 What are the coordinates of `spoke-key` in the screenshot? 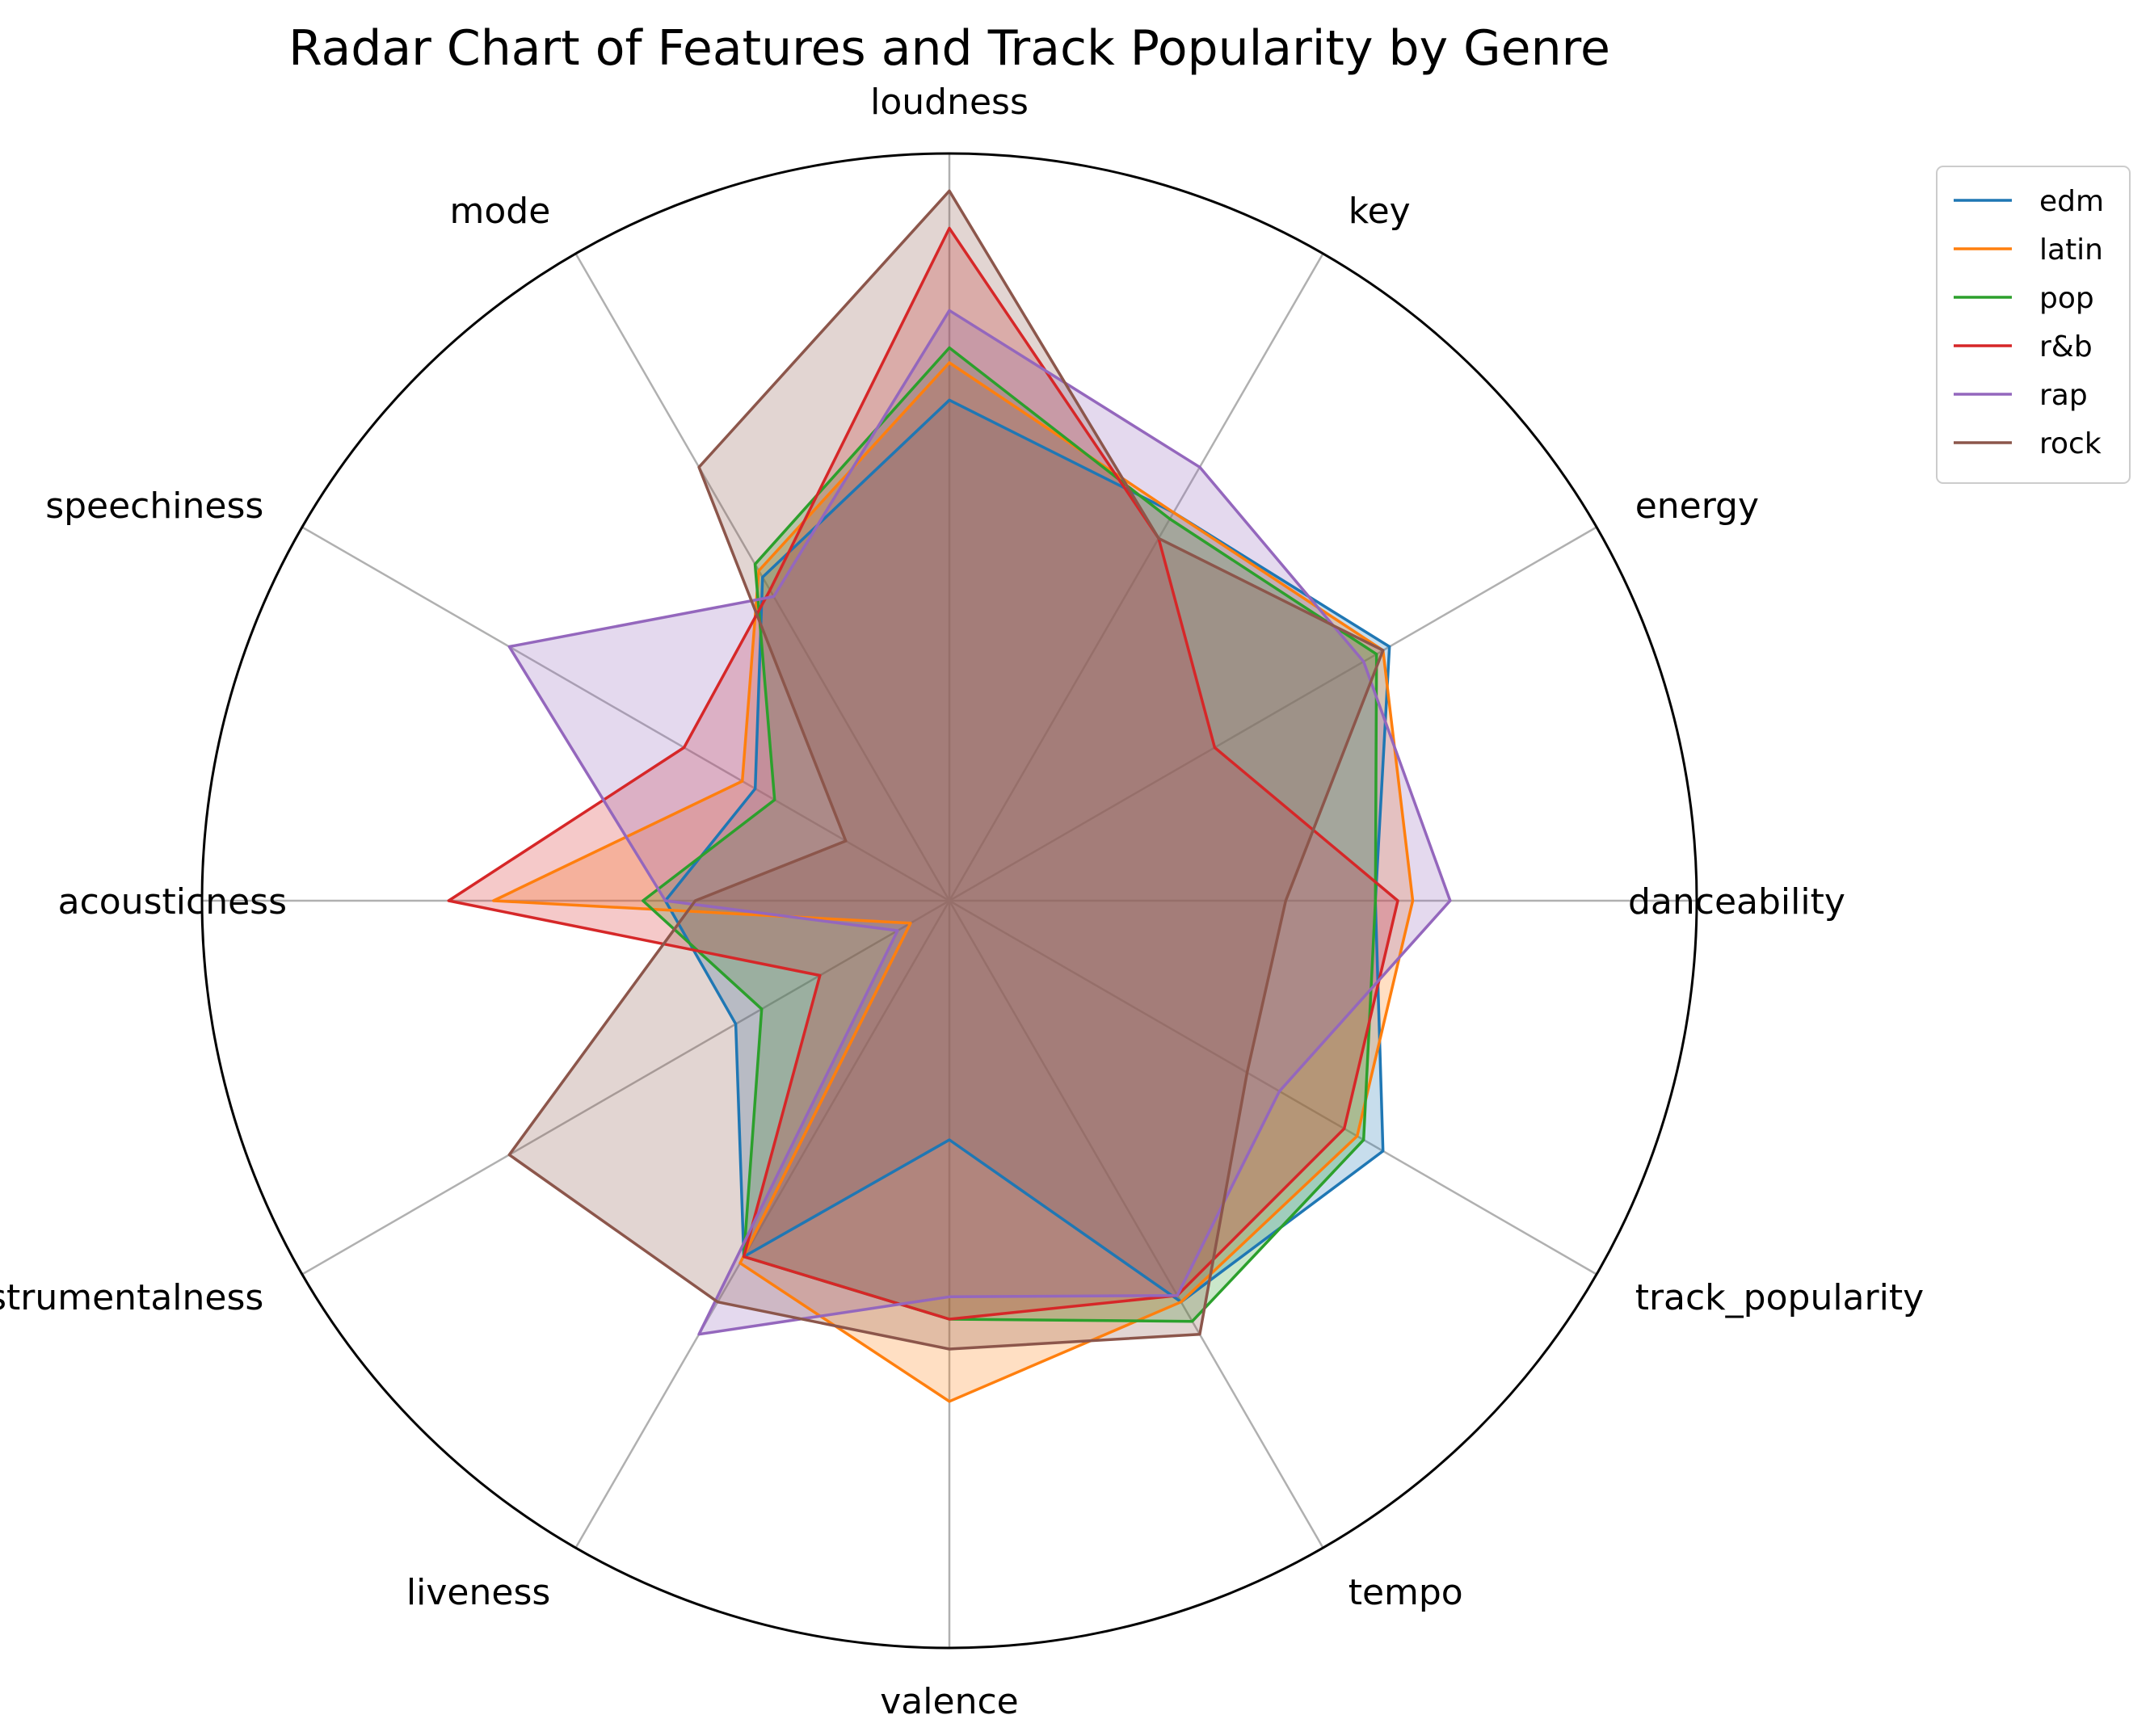 It's located at (1136, 577).